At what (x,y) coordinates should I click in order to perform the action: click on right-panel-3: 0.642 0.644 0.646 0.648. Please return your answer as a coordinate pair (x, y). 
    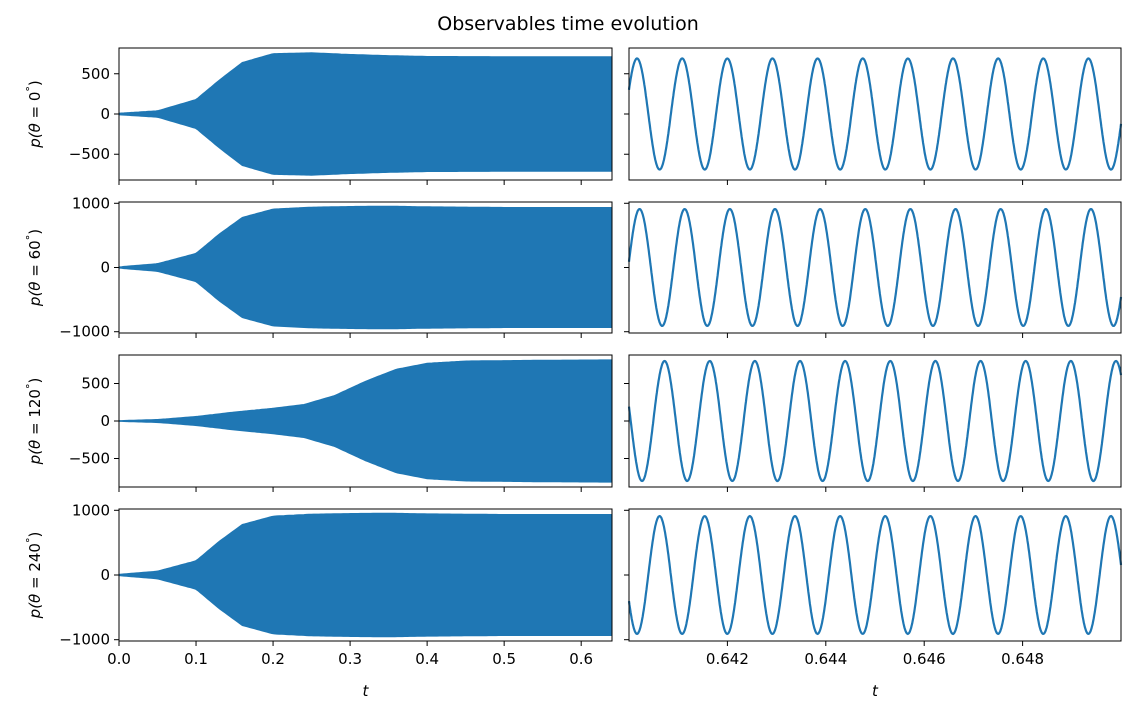
    Looking at the image, I should click on (873, 588).